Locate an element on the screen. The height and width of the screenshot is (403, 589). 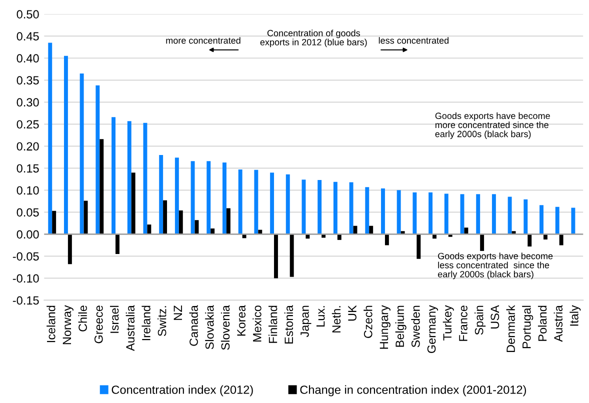
x-tick-label: Switz. is located at coordinates (162, 321).